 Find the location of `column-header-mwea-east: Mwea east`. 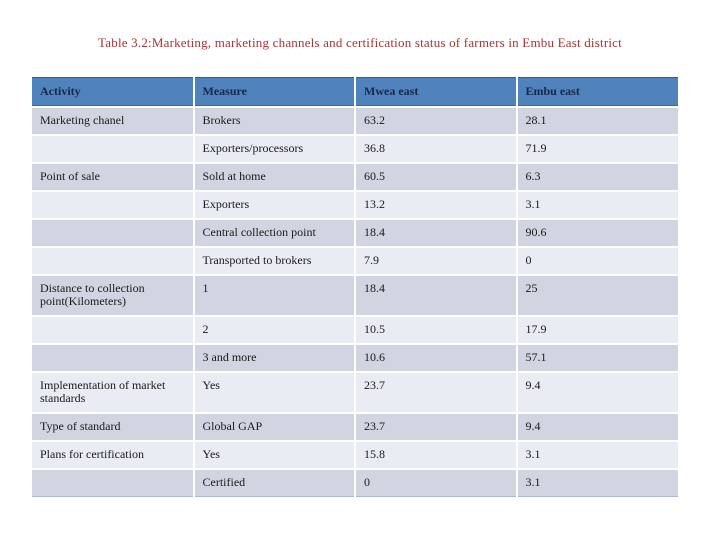

column-header-mwea-east: Mwea east is located at coordinates (435, 92).